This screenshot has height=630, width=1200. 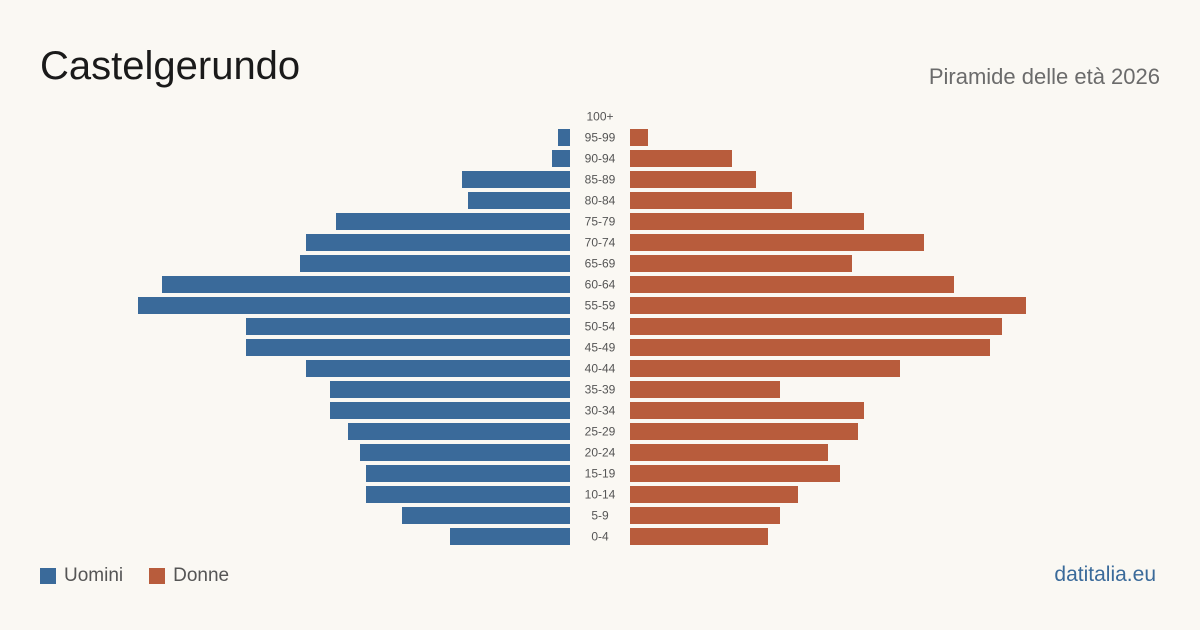 What do you see at coordinates (94, 575) in the screenshot?
I see `legend-label-men: Uomini` at bounding box center [94, 575].